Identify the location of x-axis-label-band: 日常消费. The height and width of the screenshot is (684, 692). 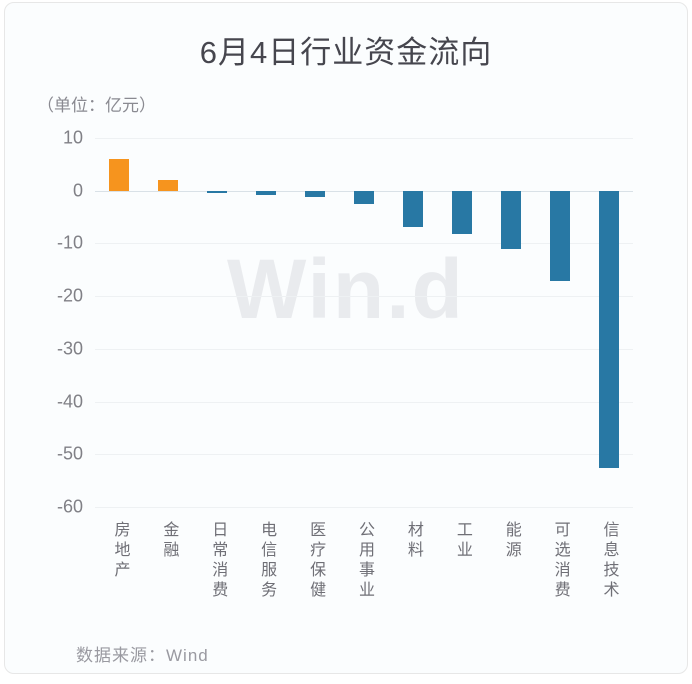
(217, 582).